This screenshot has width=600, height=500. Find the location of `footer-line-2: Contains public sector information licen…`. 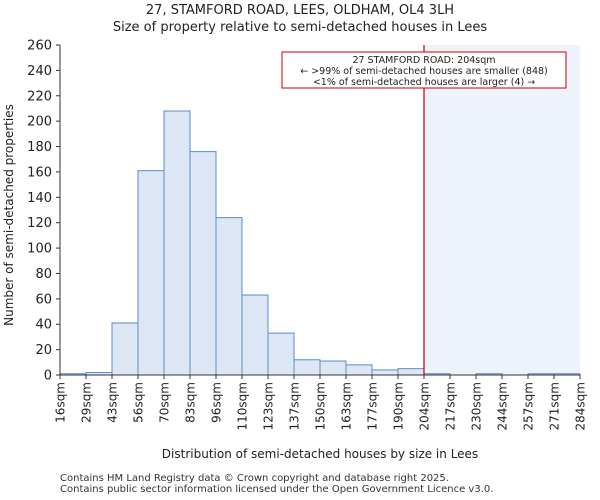

footer-line-2: Contains public sector information licen… is located at coordinates (277, 489).